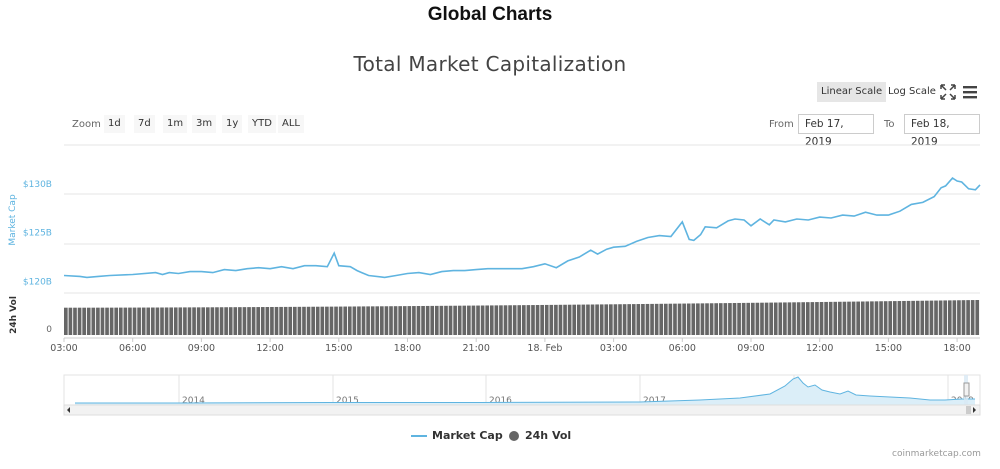 This screenshot has width=1000, height=469. Describe the element at coordinates (291, 124) in the screenshot. I see `zoom-button-all: ALL` at that location.